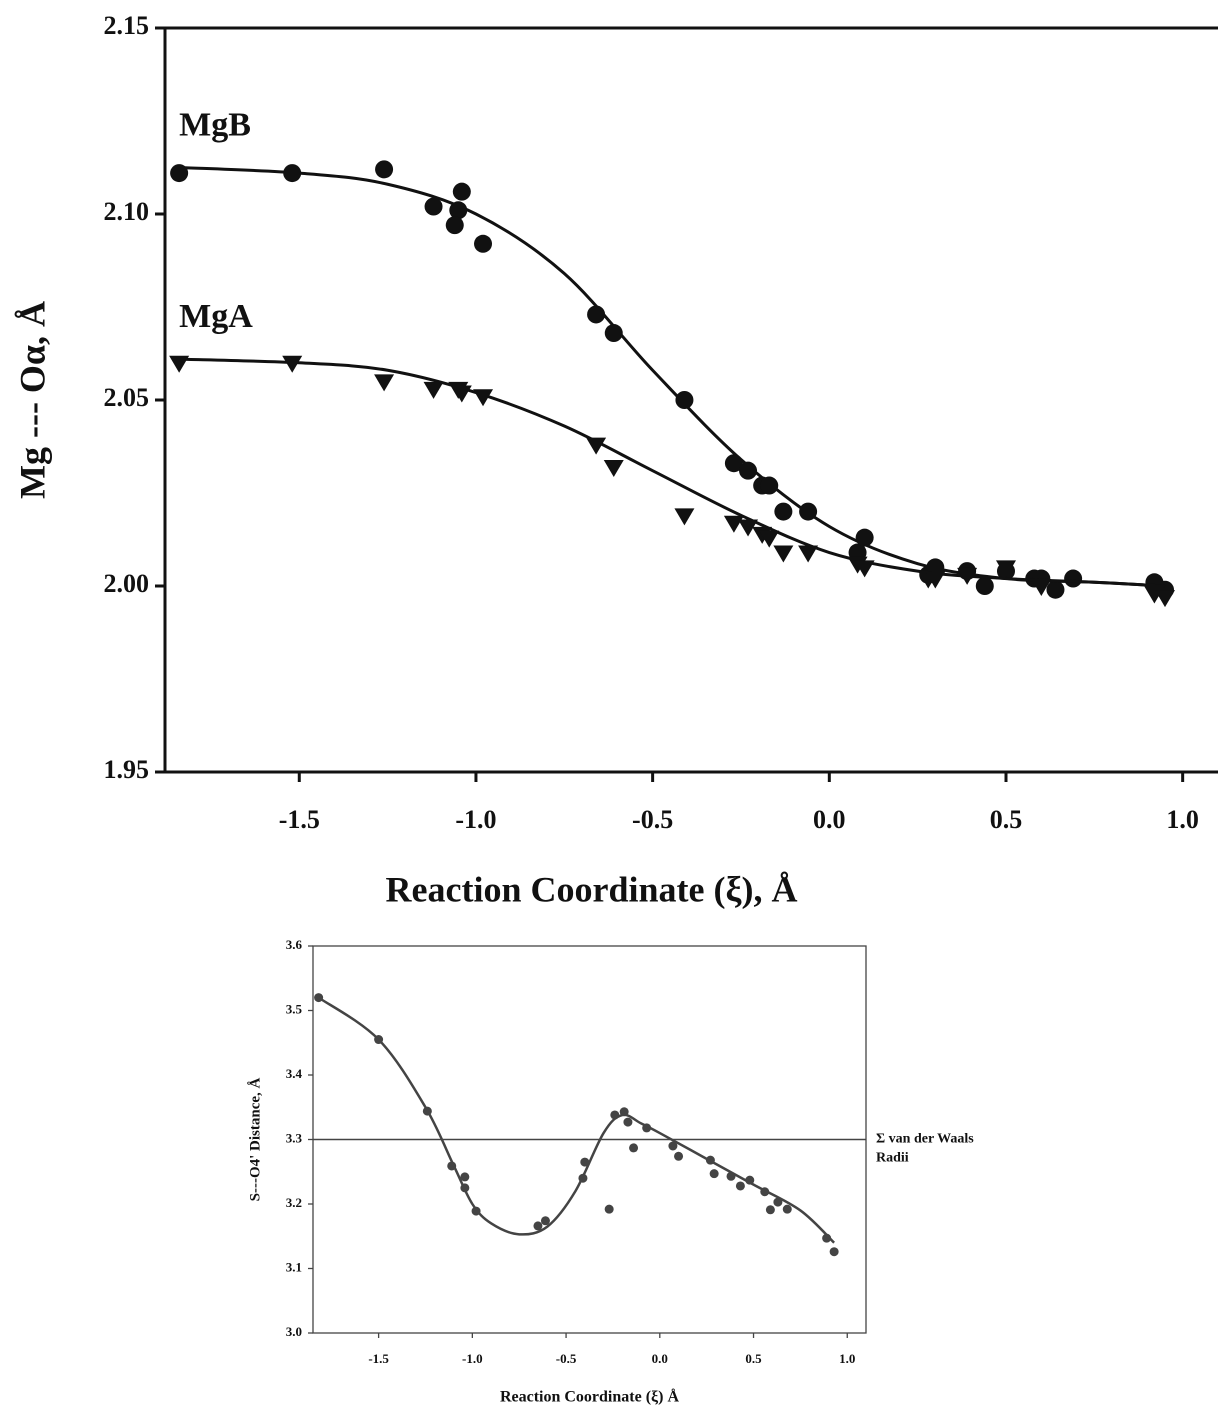 Image resolution: width=1218 pixels, height=1410 pixels. I want to click on x-axis-title: Reaction Coordinate (ξ), Å, so click(592, 889).